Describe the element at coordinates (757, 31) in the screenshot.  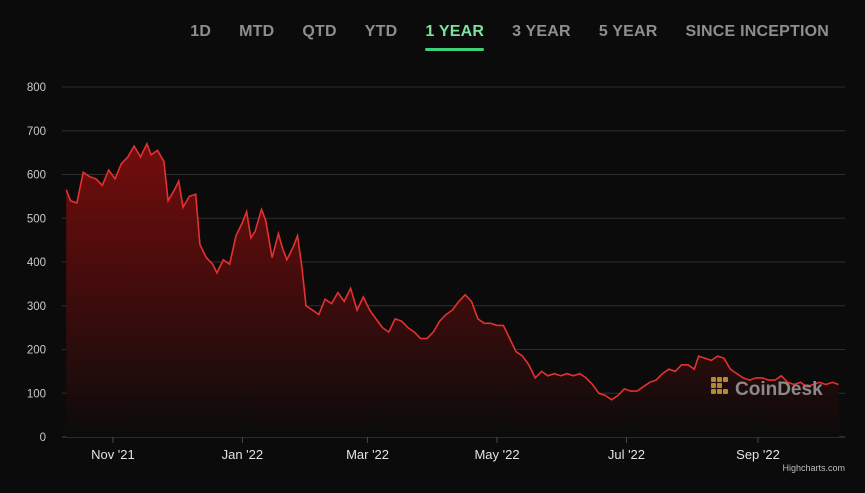
I see `tab-since-inception: SINCE INCEPTION` at that location.